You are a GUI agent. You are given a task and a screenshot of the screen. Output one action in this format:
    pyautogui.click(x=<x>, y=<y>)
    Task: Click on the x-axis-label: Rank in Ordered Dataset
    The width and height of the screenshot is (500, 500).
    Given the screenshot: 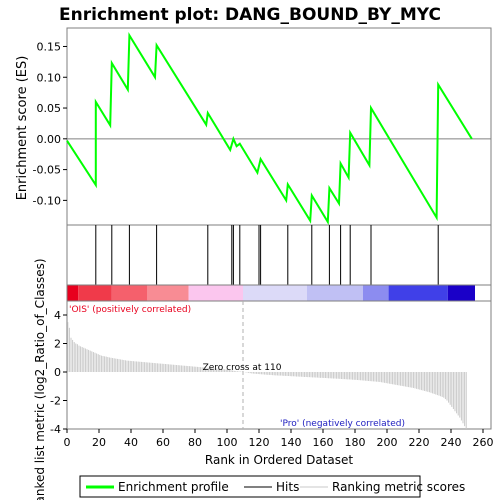 What is the action you would take?
    pyautogui.click(x=279, y=460)
    